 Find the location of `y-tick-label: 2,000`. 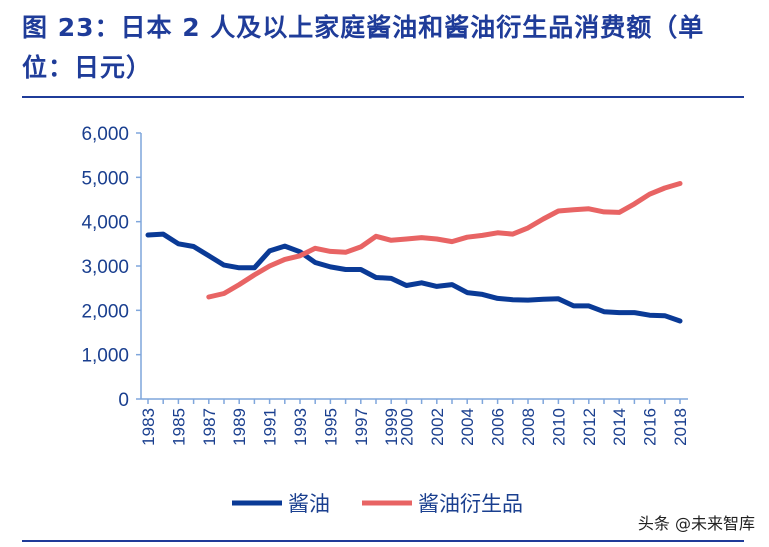

y-tick-label: 2,000 is located at coordinates (105, 311).